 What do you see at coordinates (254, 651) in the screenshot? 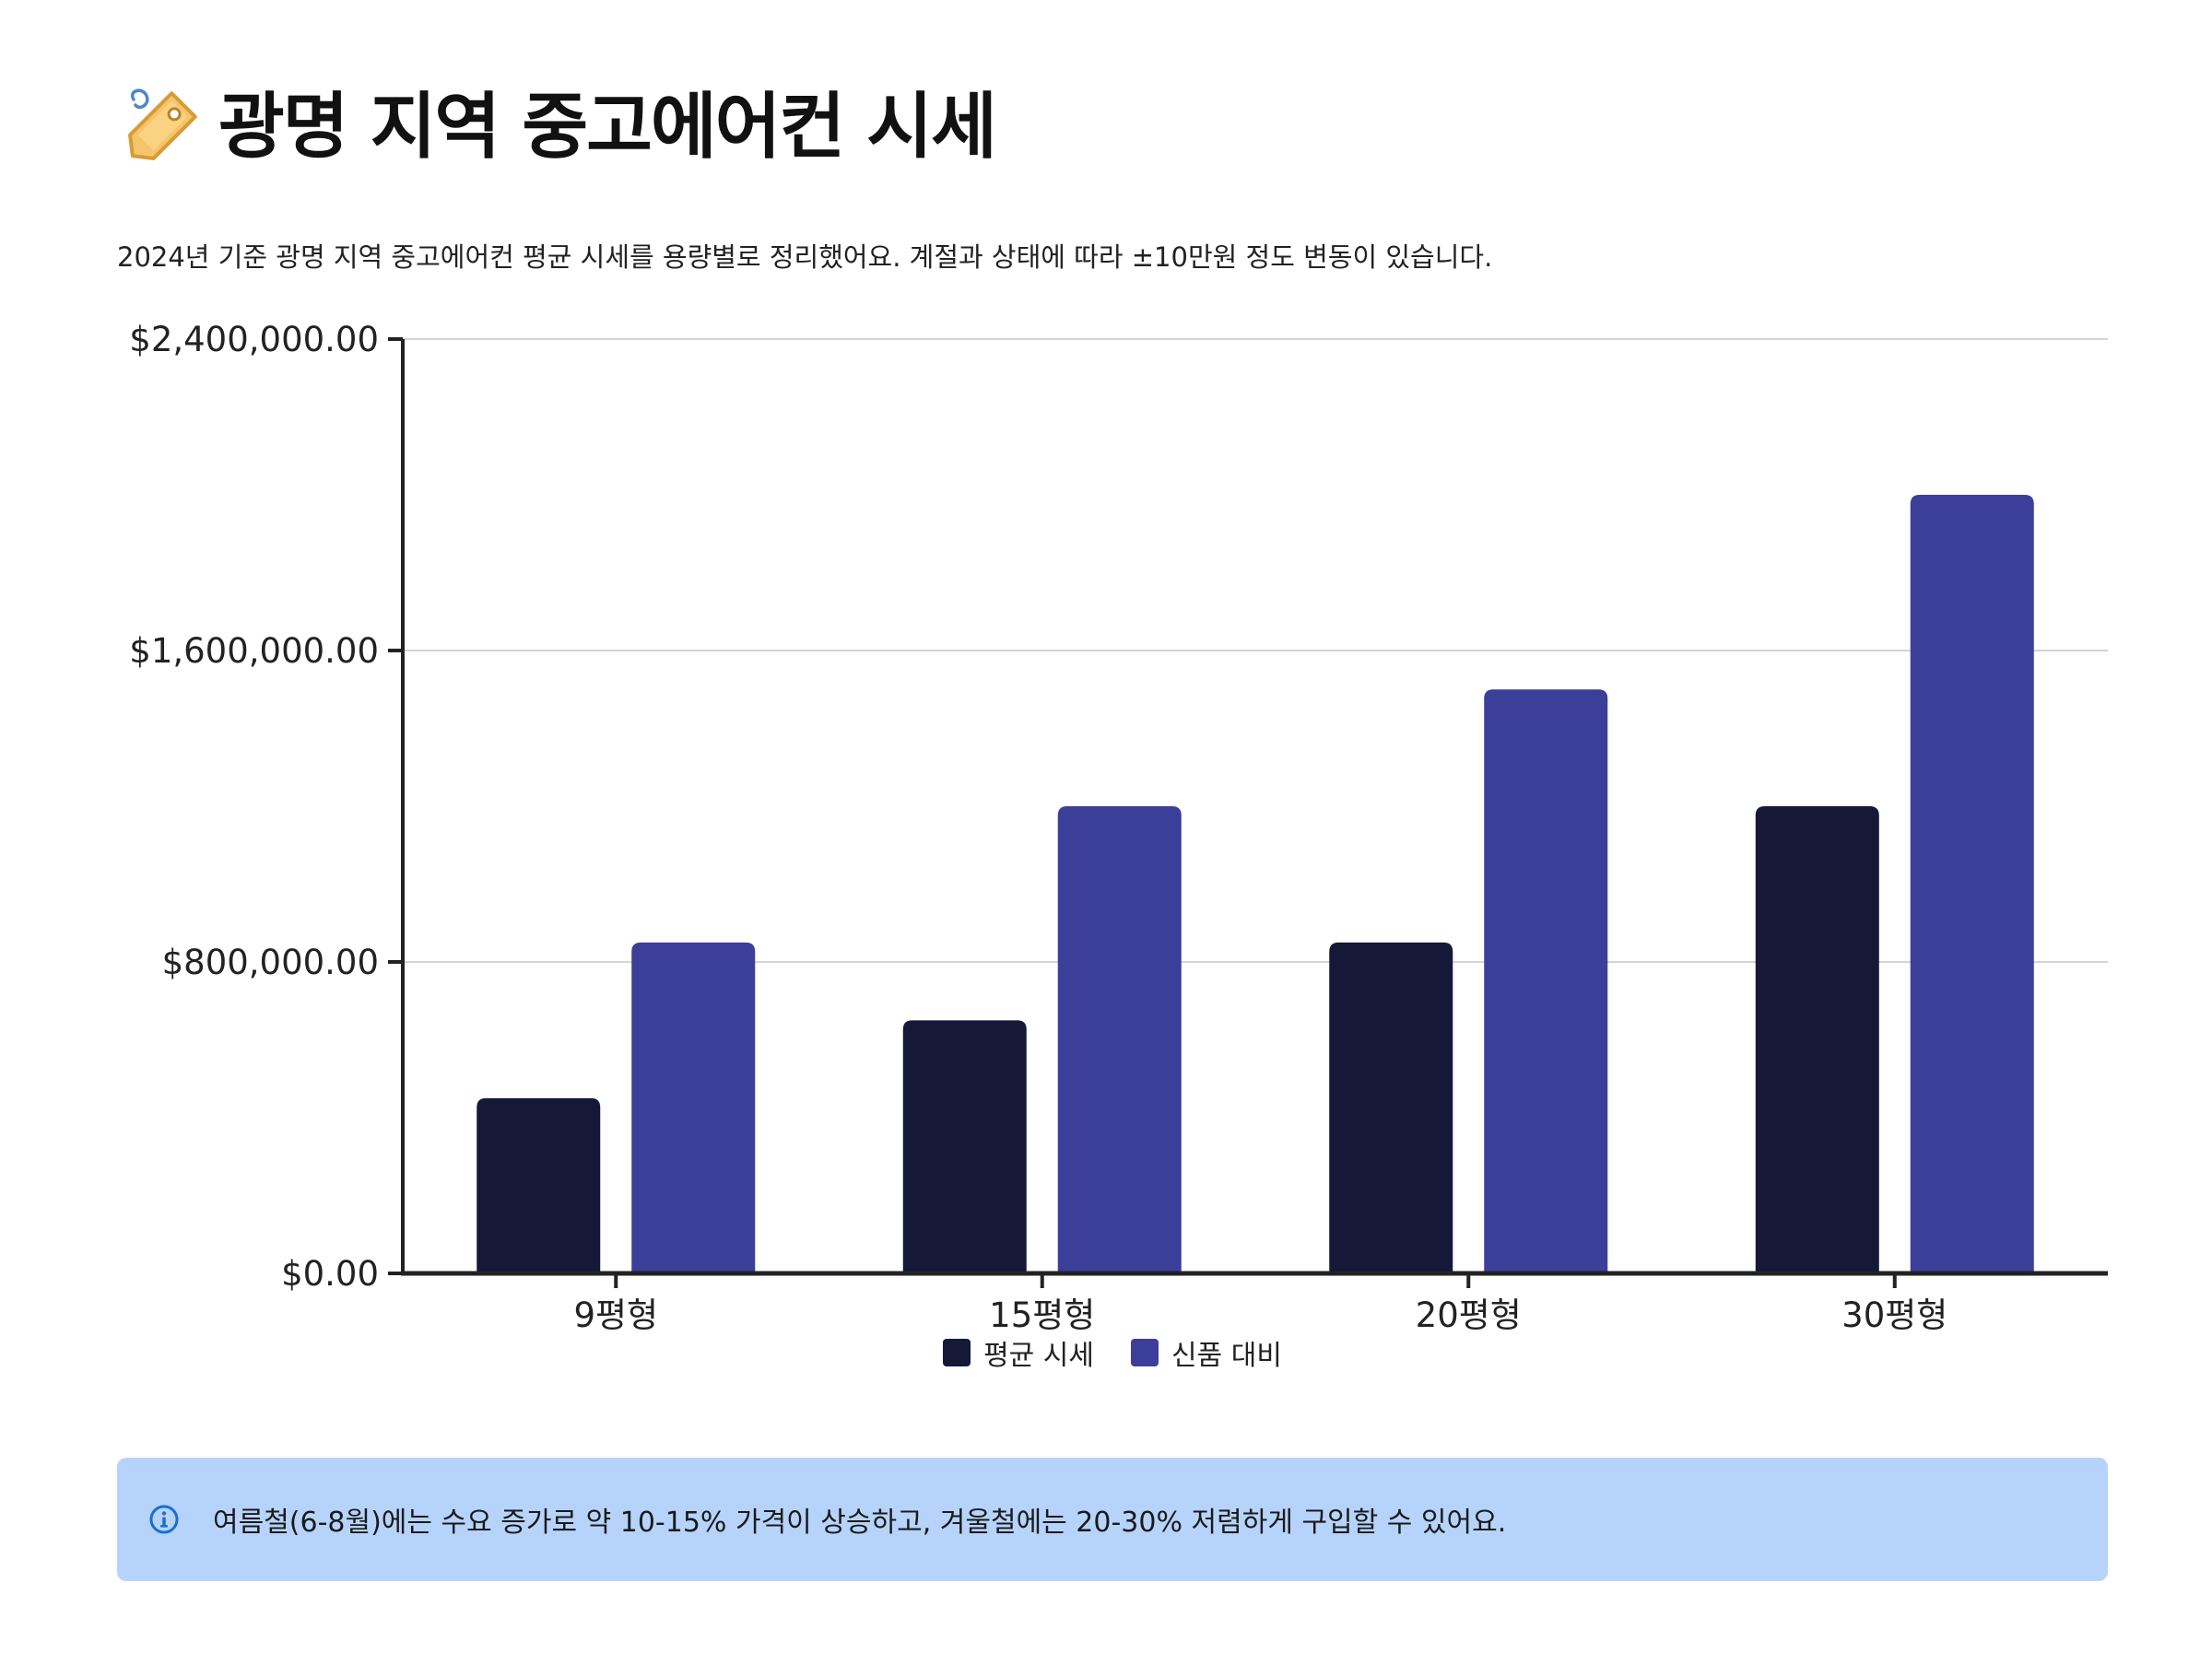
I see `y-tick-label: $1,600,000.00` at bounding box center [254, 651].